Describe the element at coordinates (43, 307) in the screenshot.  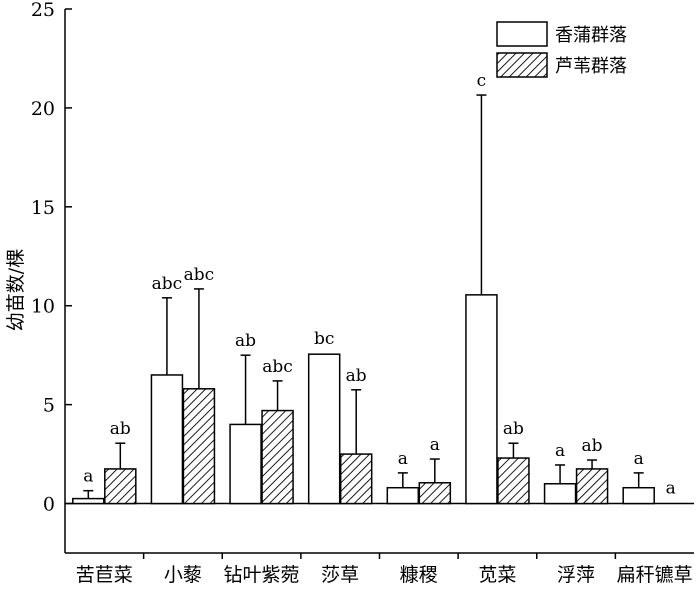
I see `y-tick-label: 10` at that location.